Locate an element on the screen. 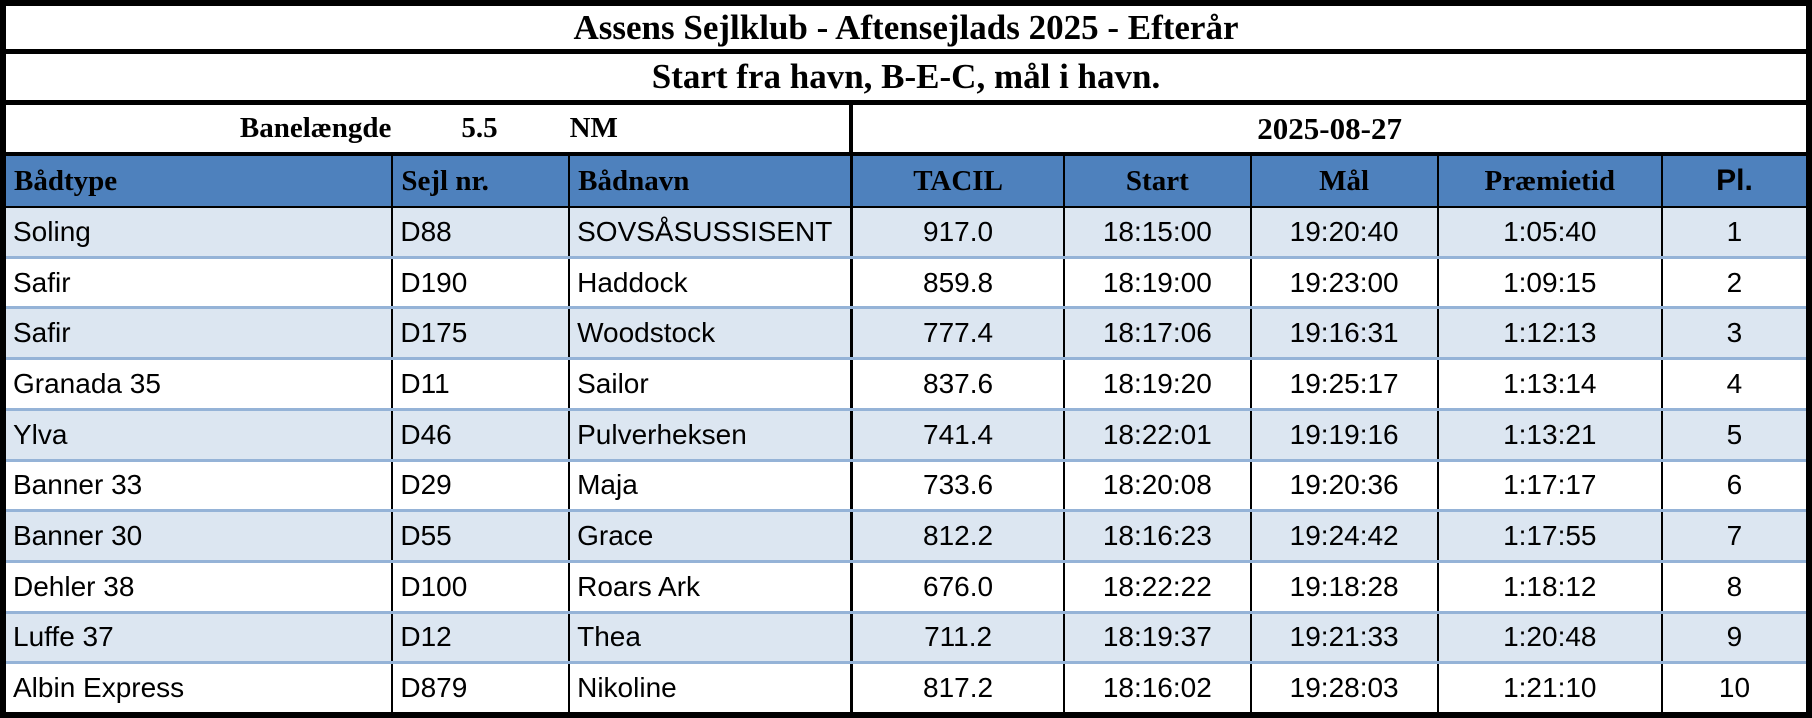 Image resolution: width=1812 pixels, height=718 pixels. cell-start: 18:19:00 is located at coordinates (1158, 282).